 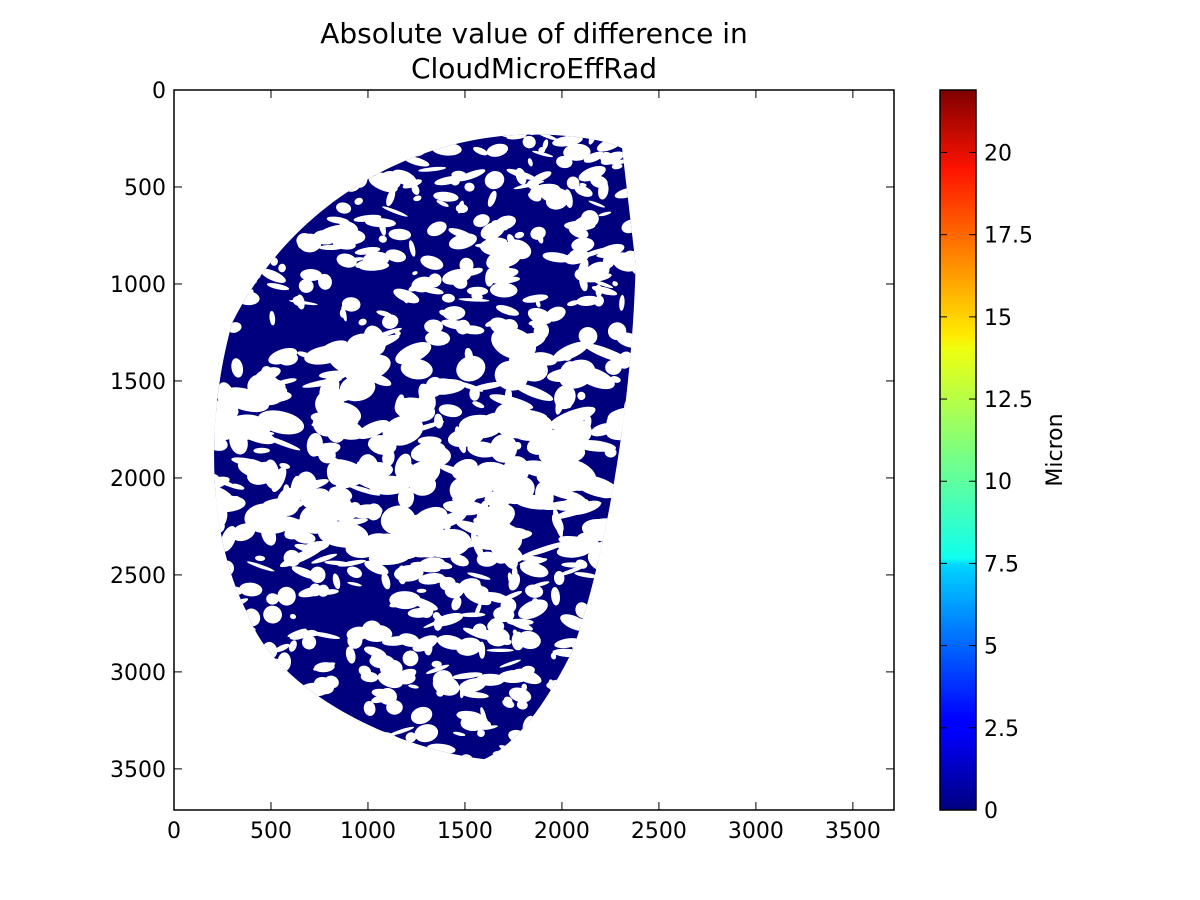 What do you see at coordinates (1055, 449) in the screenshot?
I see `colorbar-label: Micron` at bounding box center [1055, 449].